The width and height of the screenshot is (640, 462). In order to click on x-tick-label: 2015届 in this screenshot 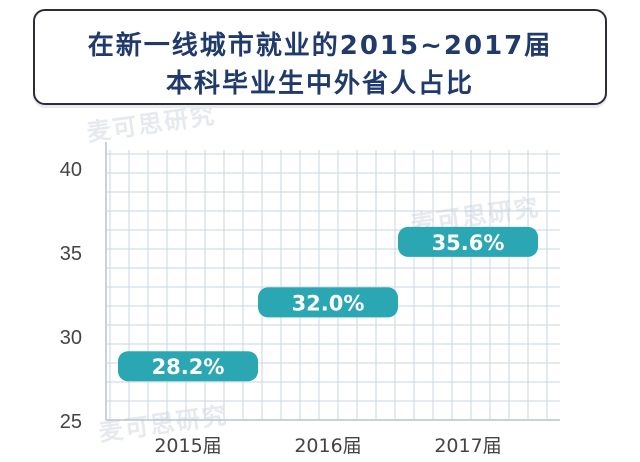, I will do `click(187, 446)`.